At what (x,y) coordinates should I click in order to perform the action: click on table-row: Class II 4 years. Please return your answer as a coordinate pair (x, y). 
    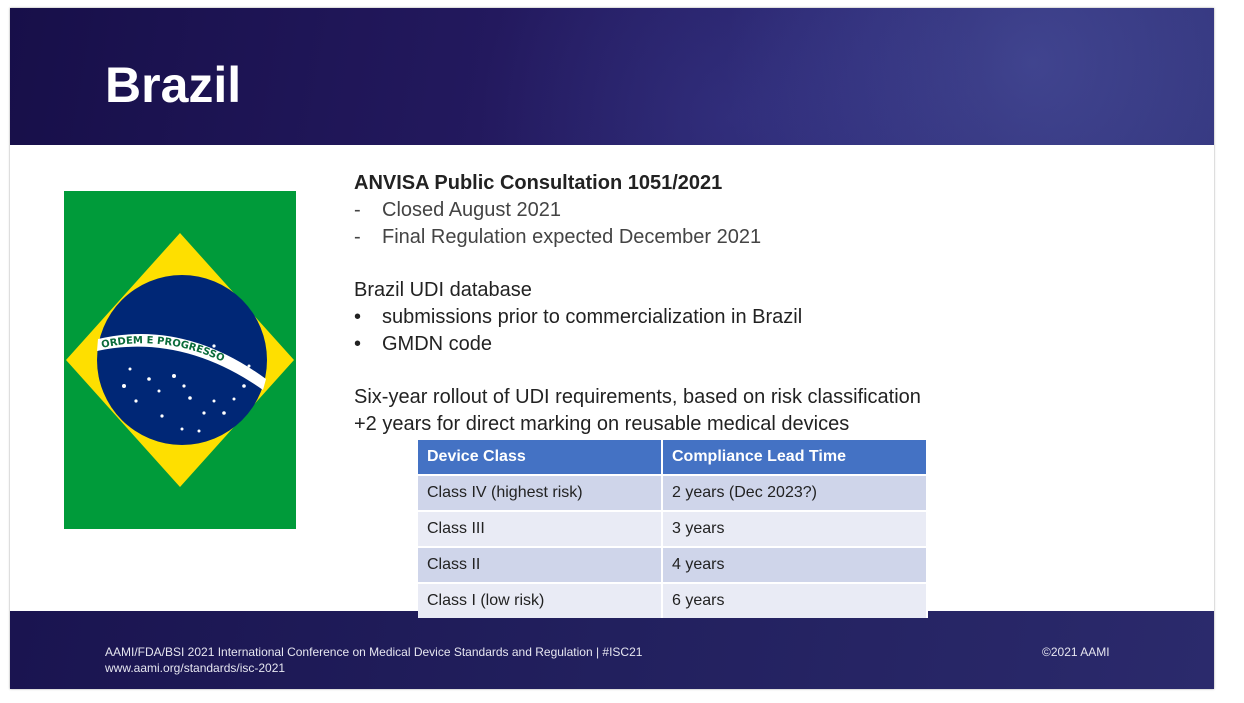
    Looking at the image, I should click on (673, 564).